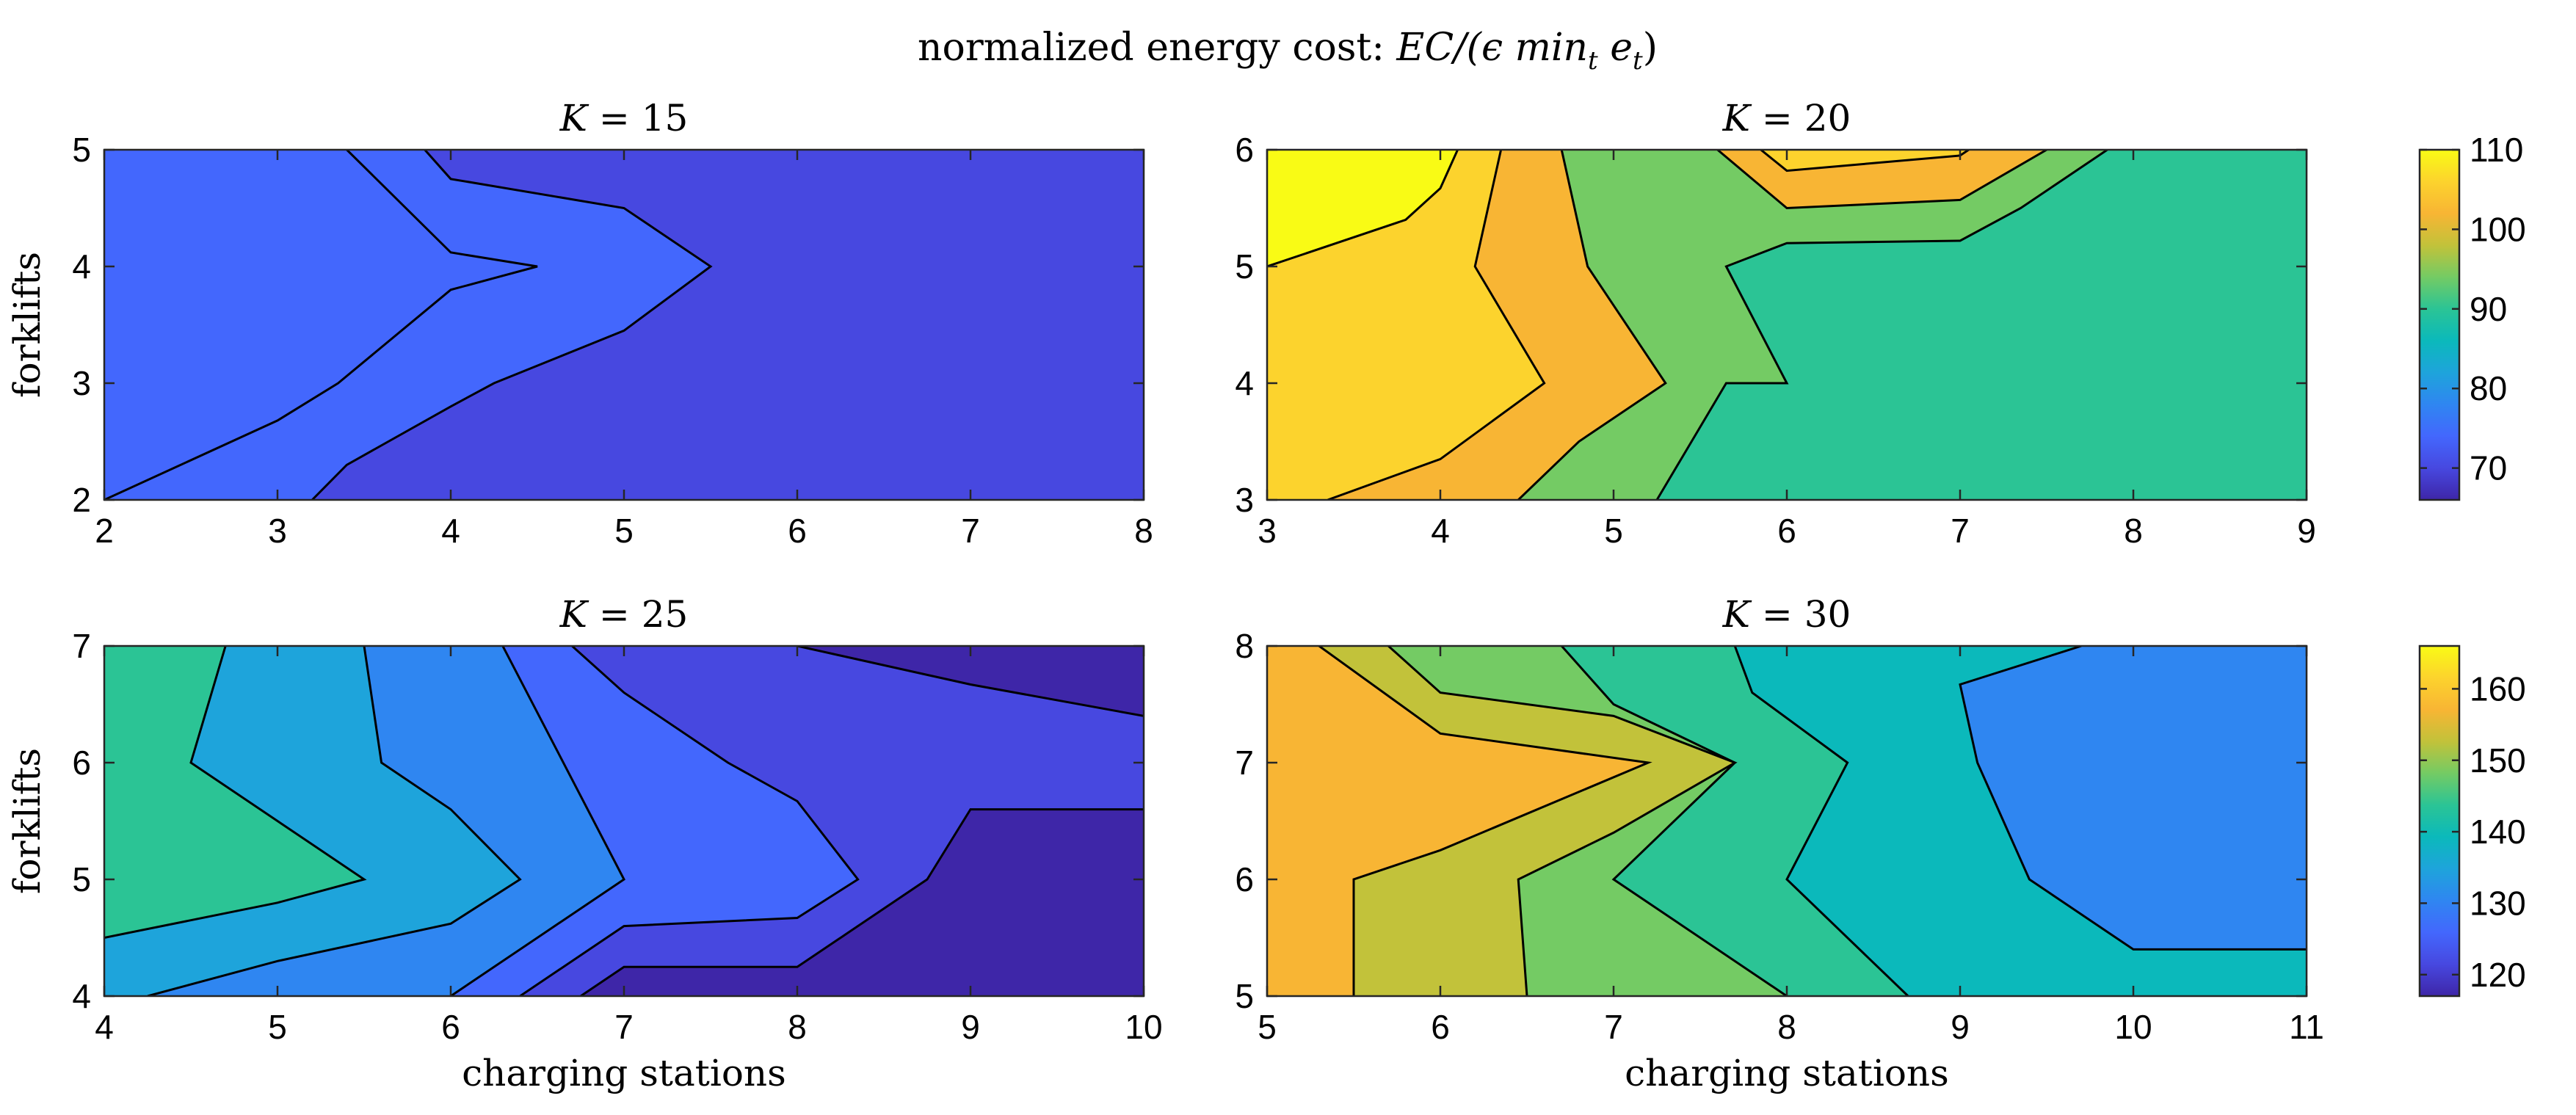 The image size is (2576, 1115). What do you see at coordinates (1787, 118) in the screenshot?
I see `panel-title: K = 20` at bounding box center [1787, 118].